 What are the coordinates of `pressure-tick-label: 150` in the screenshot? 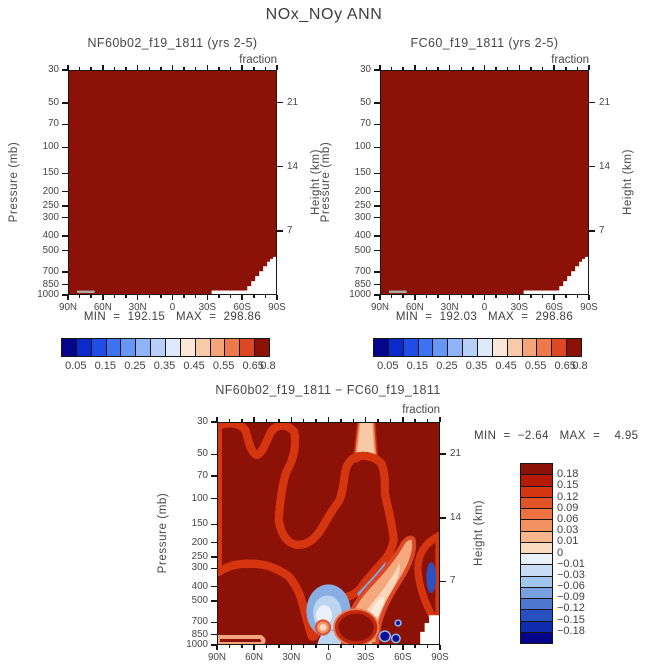 It's located at (50, 173).